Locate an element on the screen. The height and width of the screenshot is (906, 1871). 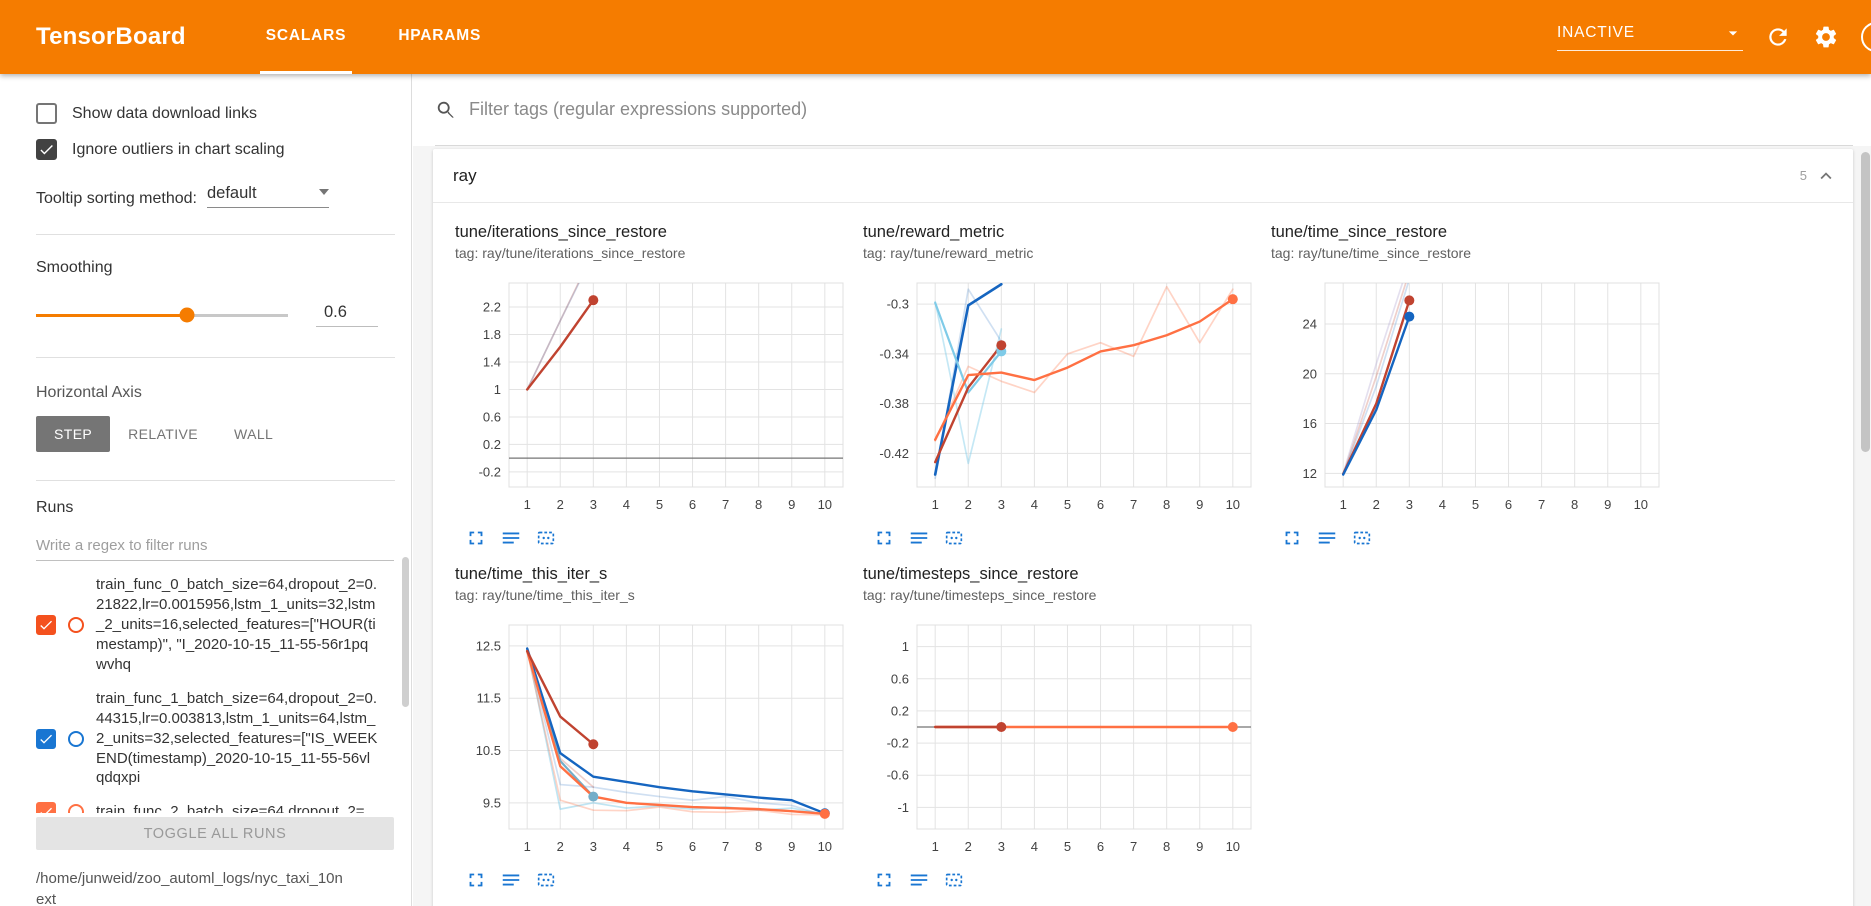
svg-text: 10.5 is located at coordinates (488, 750).